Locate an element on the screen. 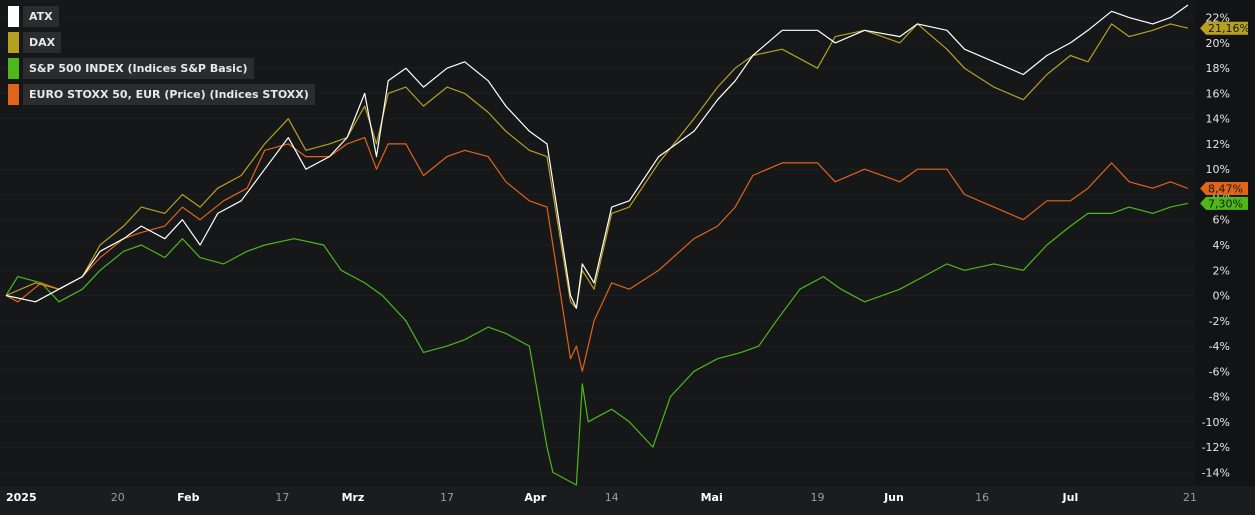  y-tick-label: -8% is located at coordinates (1219, 397).